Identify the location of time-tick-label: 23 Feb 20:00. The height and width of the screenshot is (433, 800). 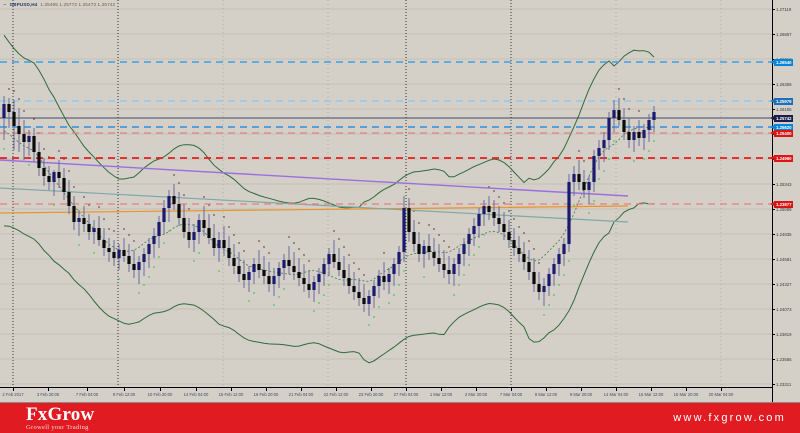
(371, 394).